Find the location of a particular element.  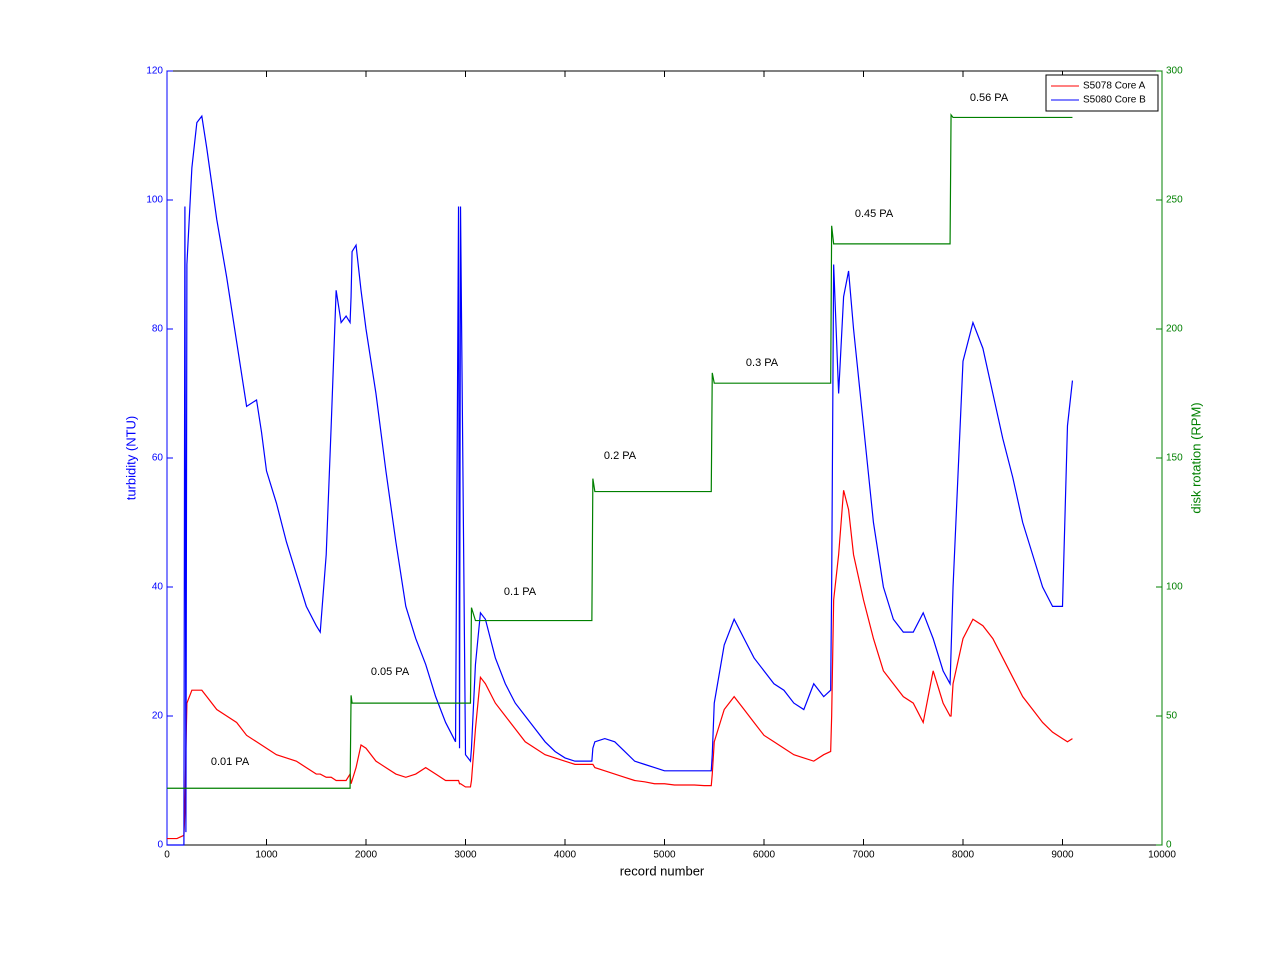

y-tick-label: 120 is located at coordinates (154, 71).